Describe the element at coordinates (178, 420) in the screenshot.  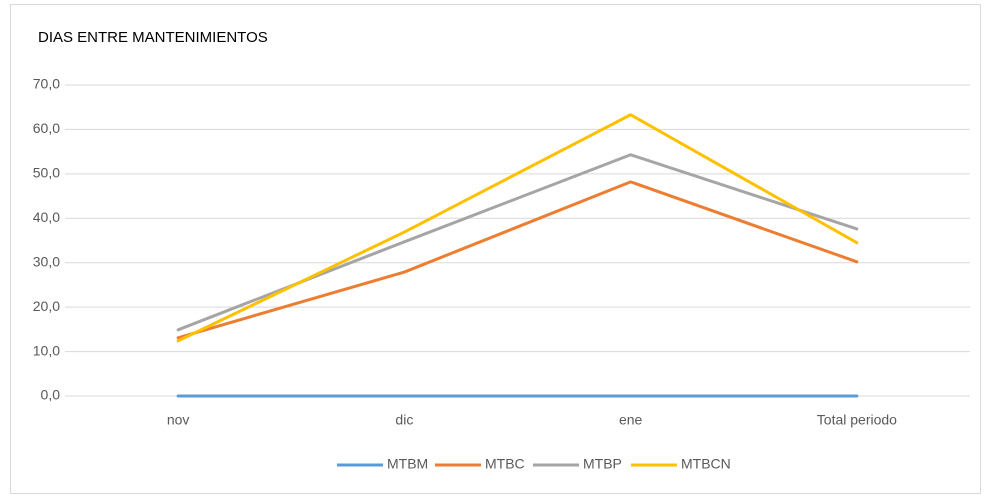
I see `x-tick-label: nov` at that location.